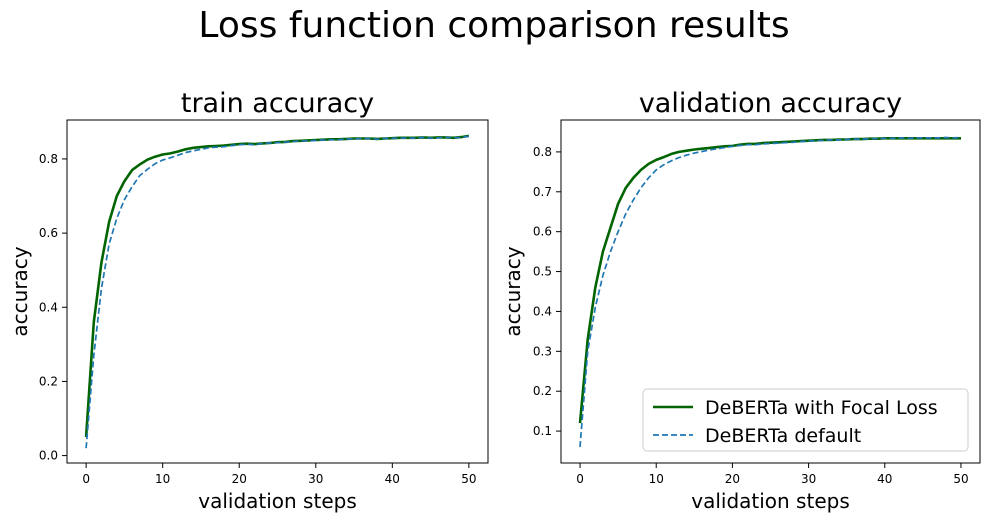 The height and width of the screenshot is (522, 989). I want to click on y-tick-label: 0.7, so click(542, 192).